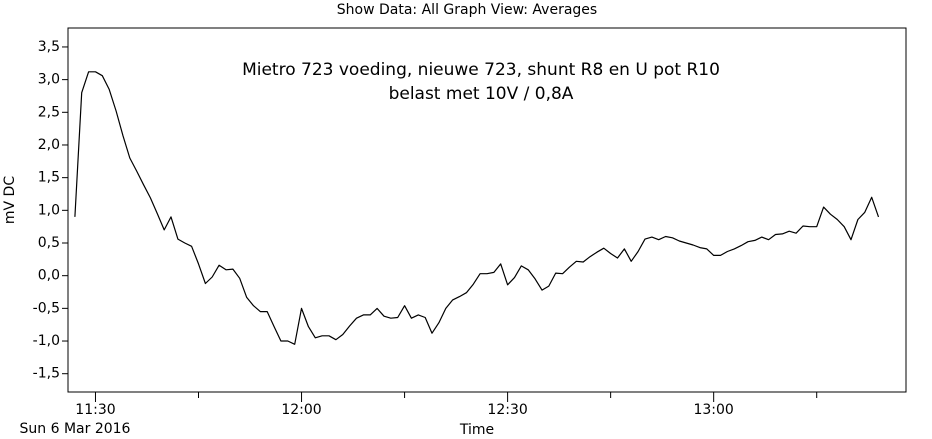 Image resolution: width=932 pixels, height=439 pixels. I want to click on y-tick-label: 2,0, so click(49, 145).